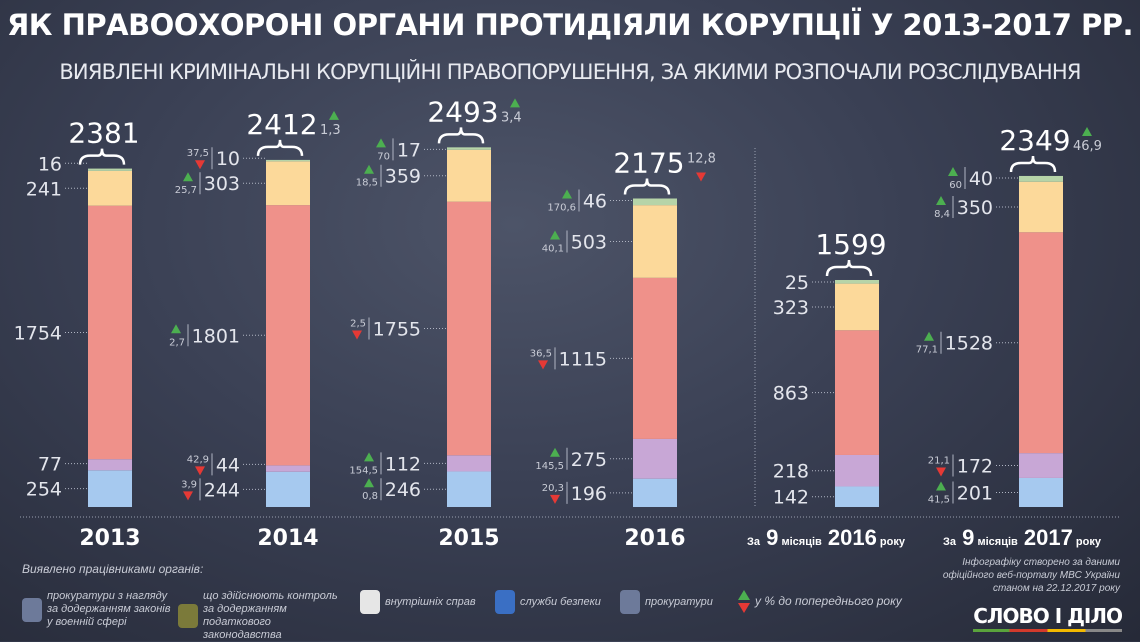 The image size is (1140, 642). What do you see at coordinates (363, 470) in the screenshot?
I see `change-value: 154,5` at bounding box center [363, 470].